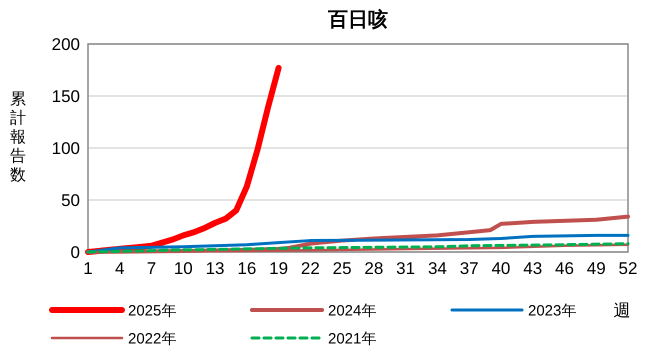 This screenshot has width=650, height=350. I want to click on x-tick-label: 34, so click(437, 268).